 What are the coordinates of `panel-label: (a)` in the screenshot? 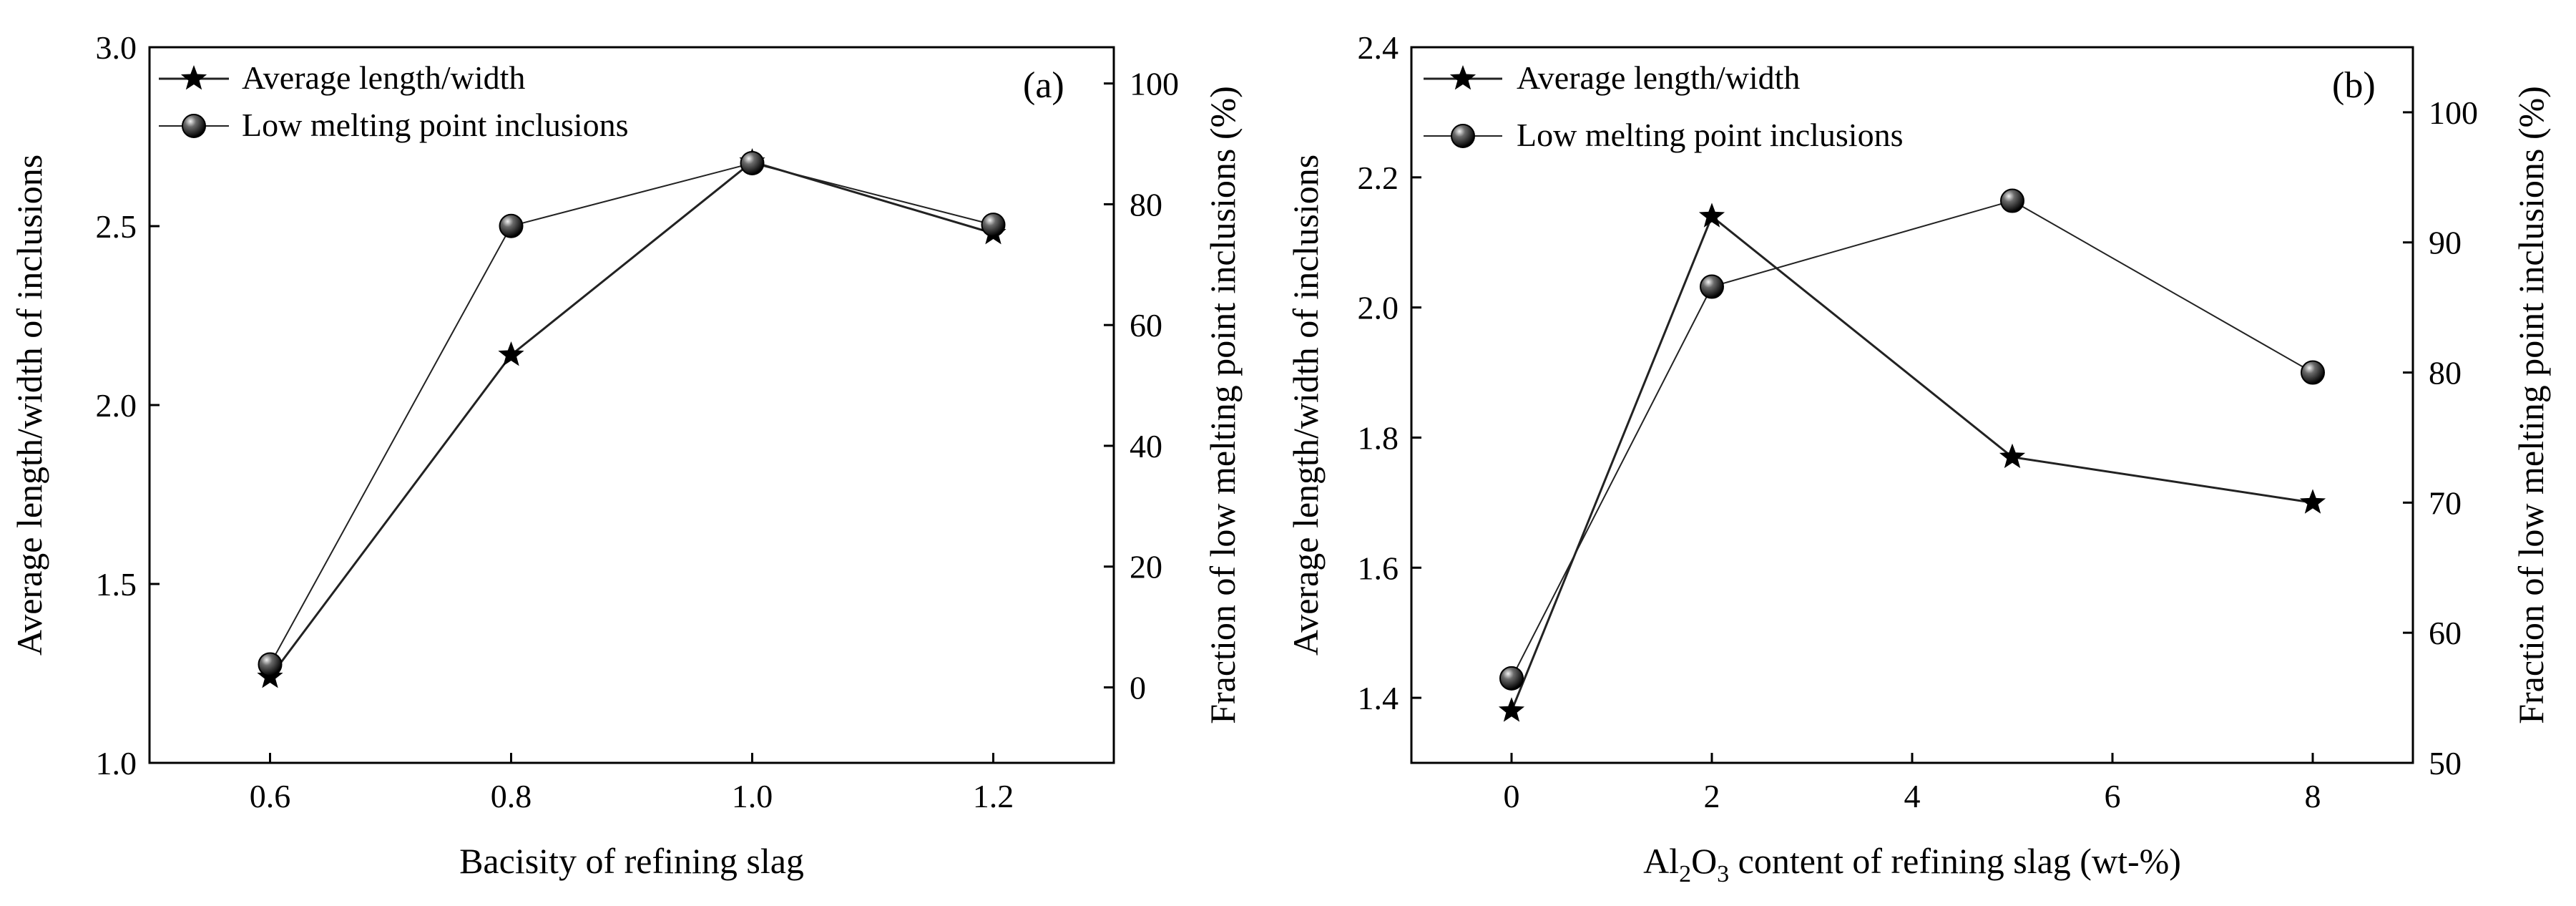 It's located at (1043, 85).